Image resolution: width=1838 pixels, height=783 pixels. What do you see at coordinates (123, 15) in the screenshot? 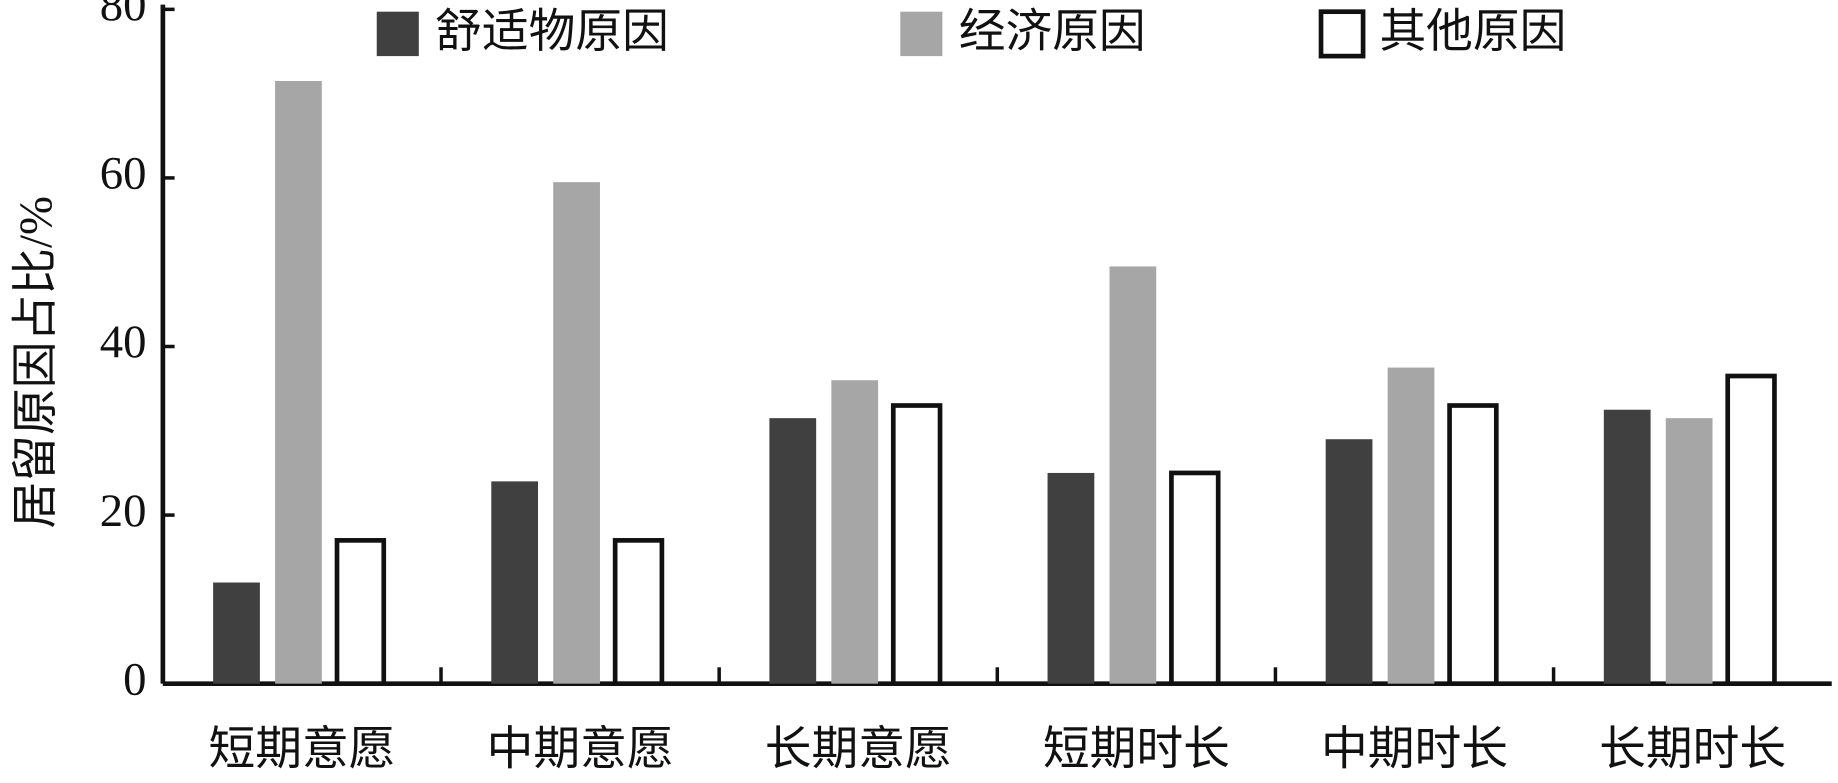
I see `y-tick-label: 80` at bounding box center [123, 15].